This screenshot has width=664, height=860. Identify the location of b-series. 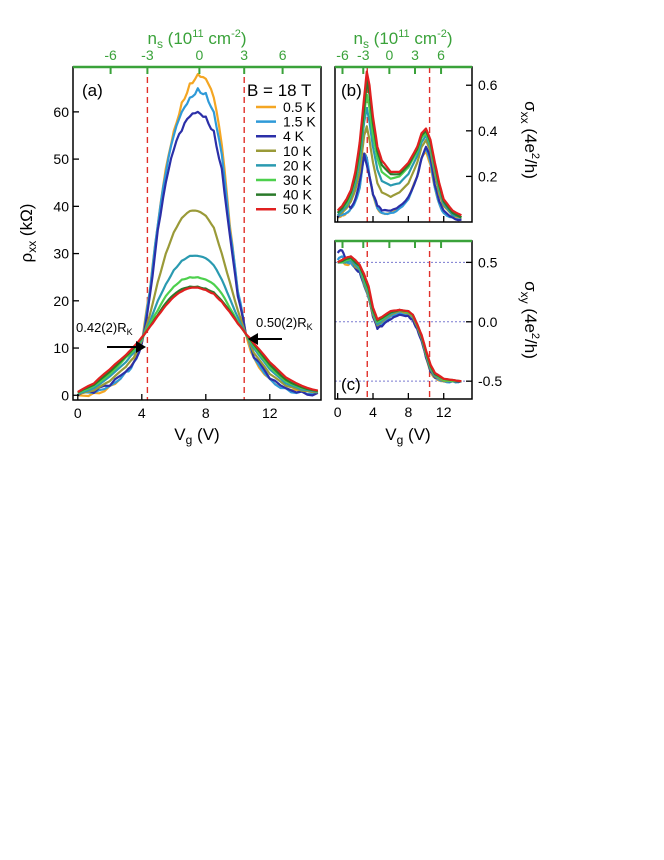
(399, 146).